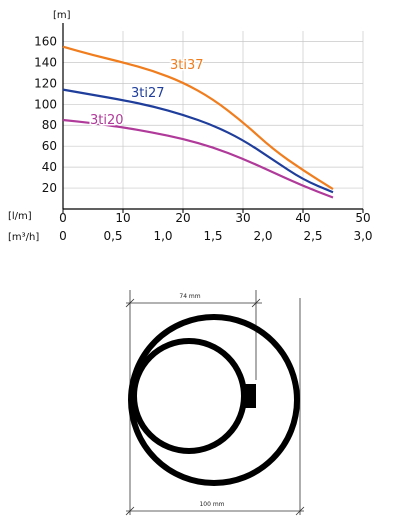 Image resolution: width=418 pixels, height=526 pixels. I want to click on y-tick-label: 160, so click(45, 41).